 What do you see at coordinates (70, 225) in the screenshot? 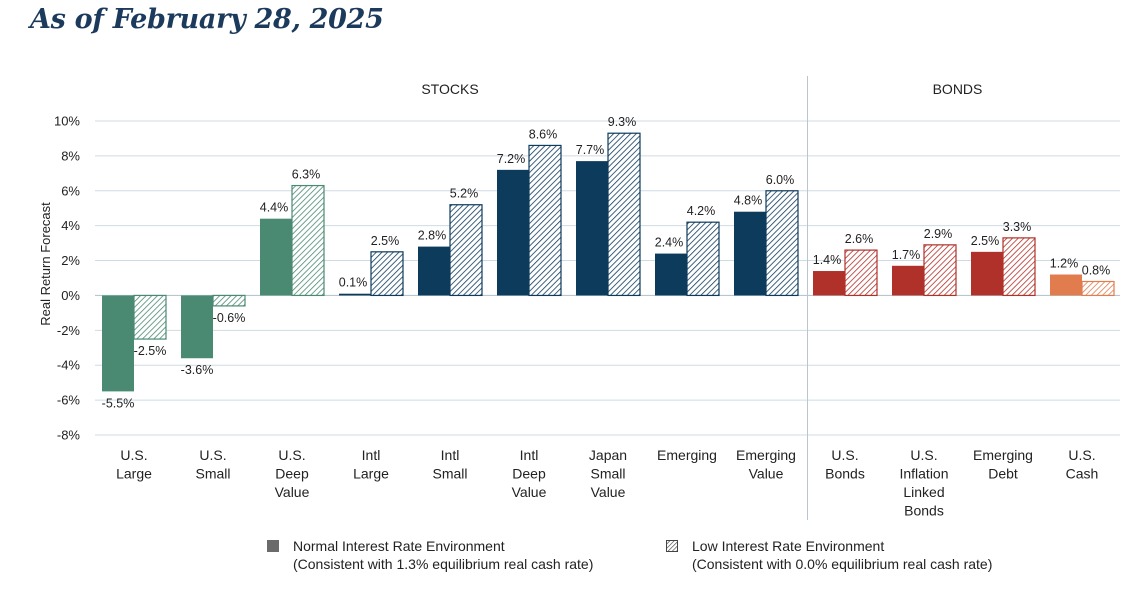
I see `y-tick-label: 4%` at bounding box center [70, 225].